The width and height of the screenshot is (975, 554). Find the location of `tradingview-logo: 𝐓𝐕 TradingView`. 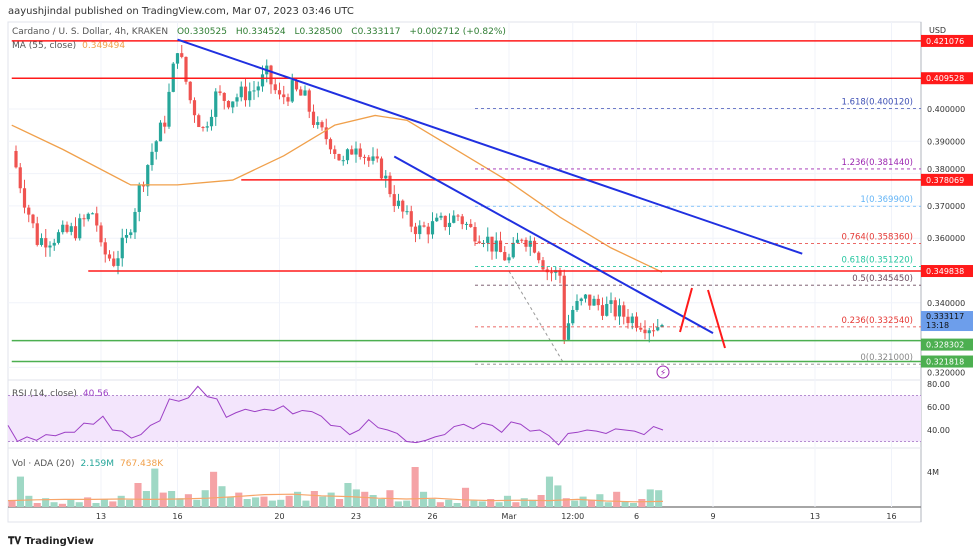

tradingview-logo: 𝐓𝐕 TradingView is located at coordinates (51, 541).